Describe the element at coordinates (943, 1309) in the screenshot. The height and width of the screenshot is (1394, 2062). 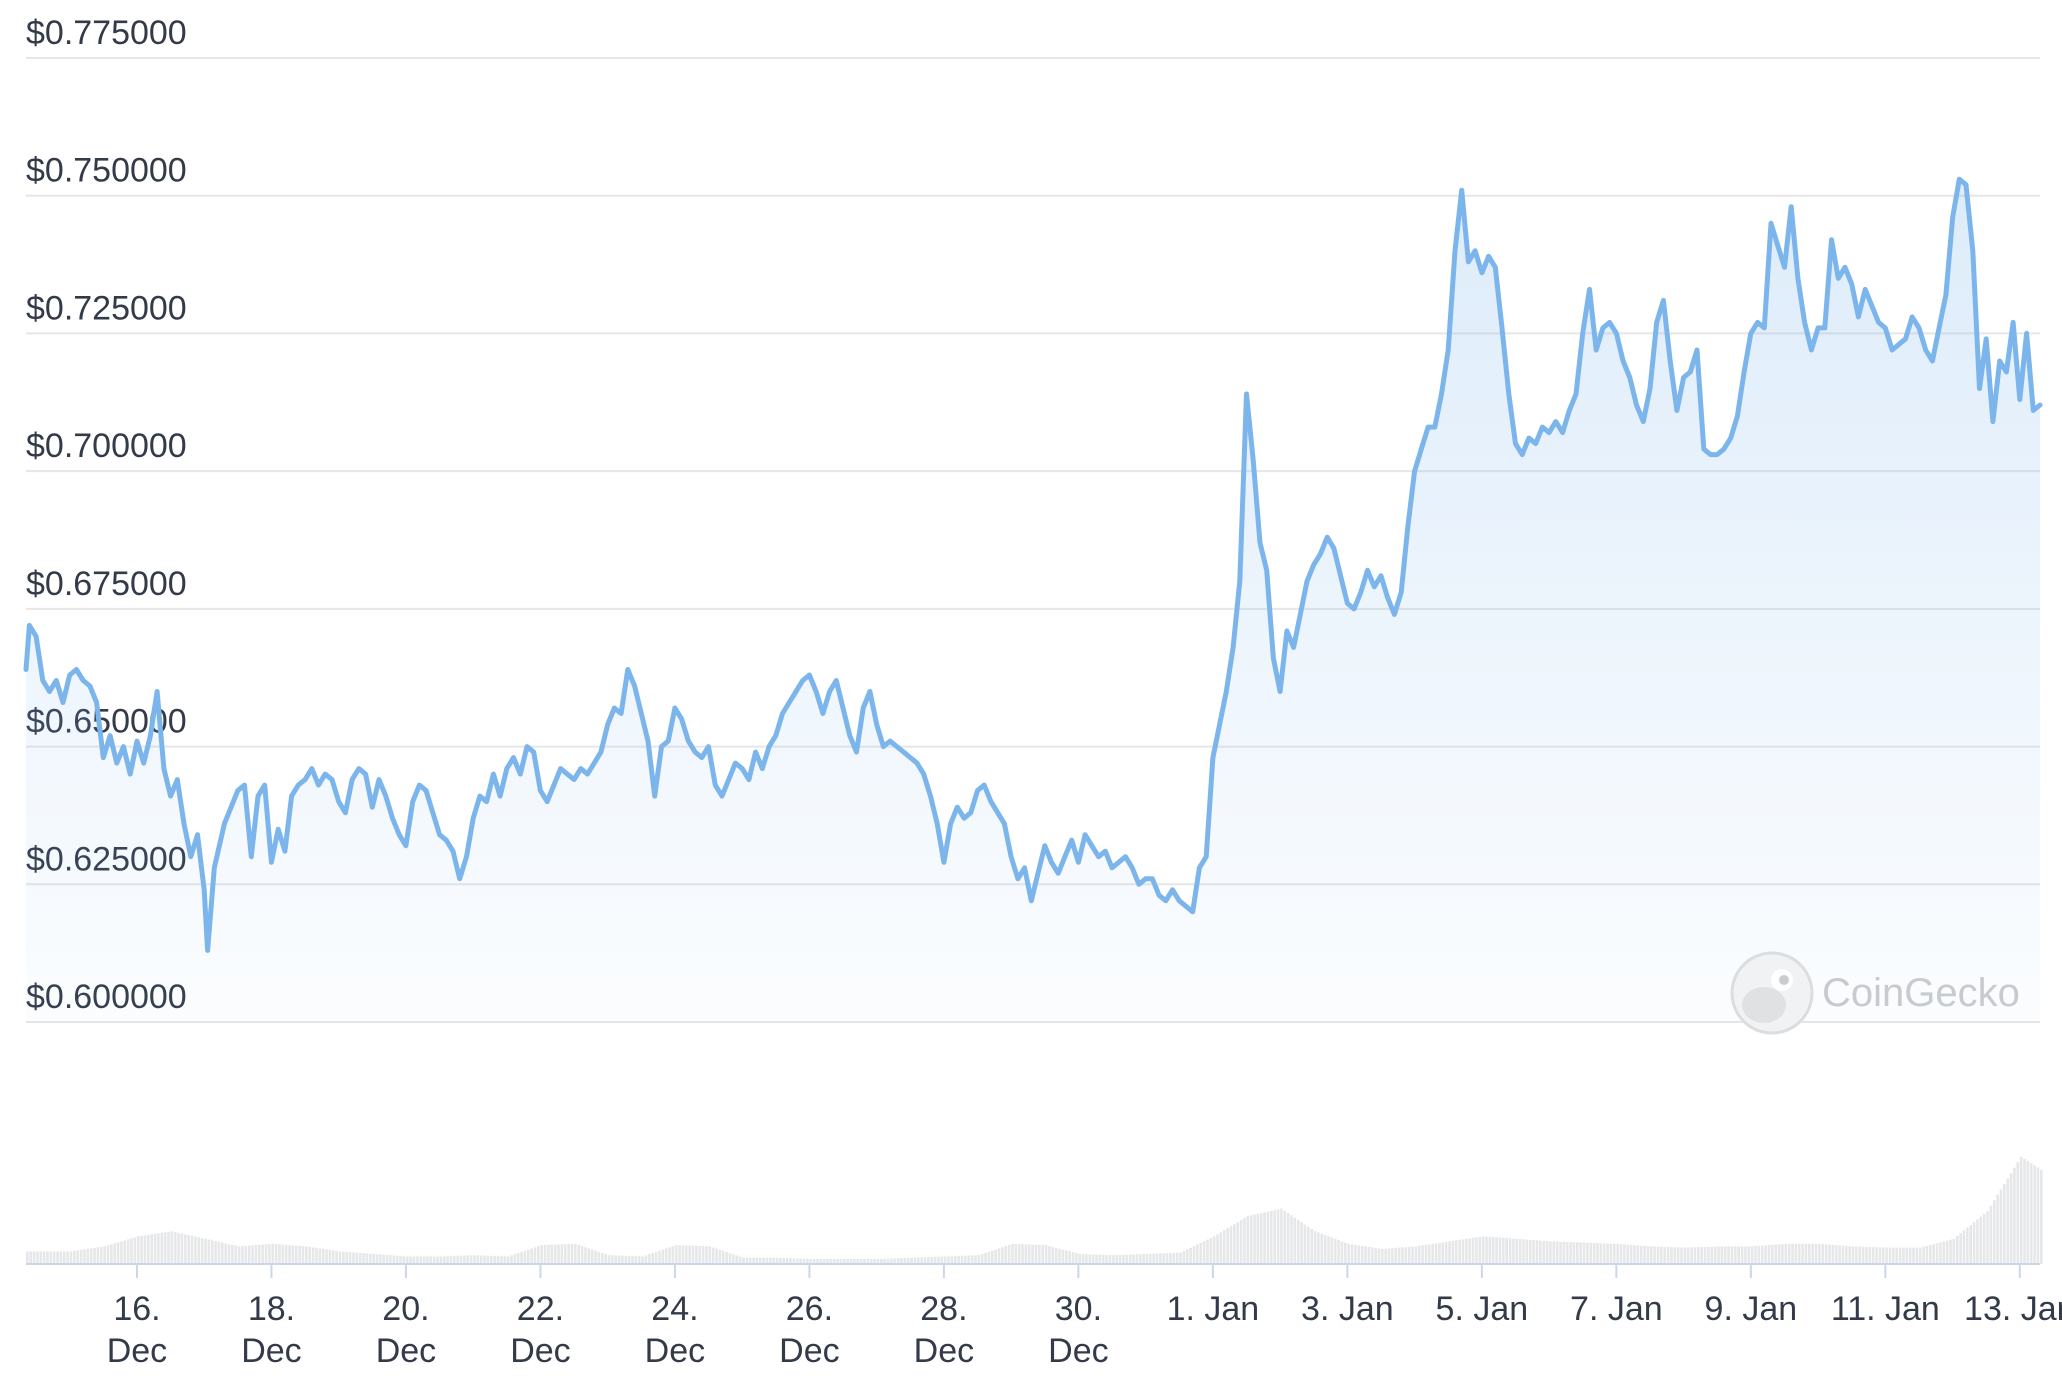
I see `x-tick-label: 28.` at that location.